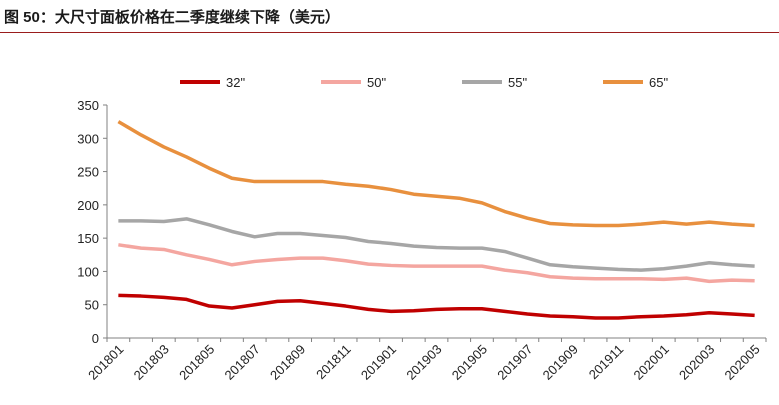 This screenshot has width=779, height=405. What do you see at coordinates (88, 271) in the screenshot?
I see `y-tick-label: 100` at bounding box center [88, 271].